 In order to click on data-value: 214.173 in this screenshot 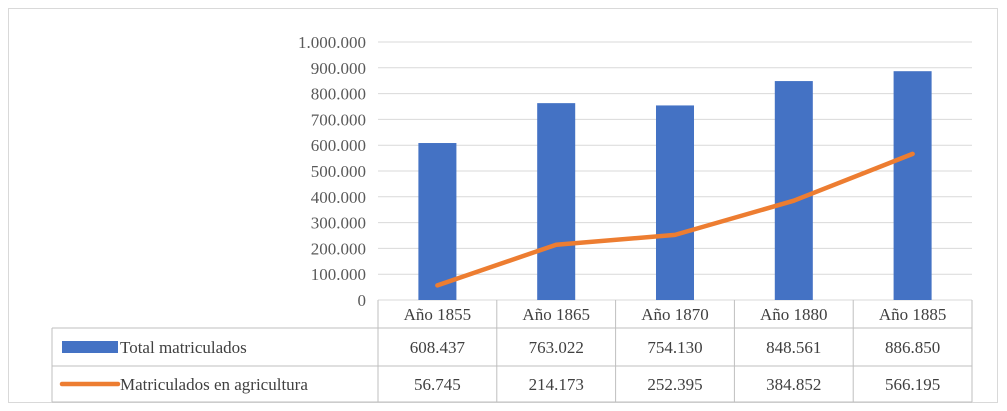, I will do `click(556, 384)`.